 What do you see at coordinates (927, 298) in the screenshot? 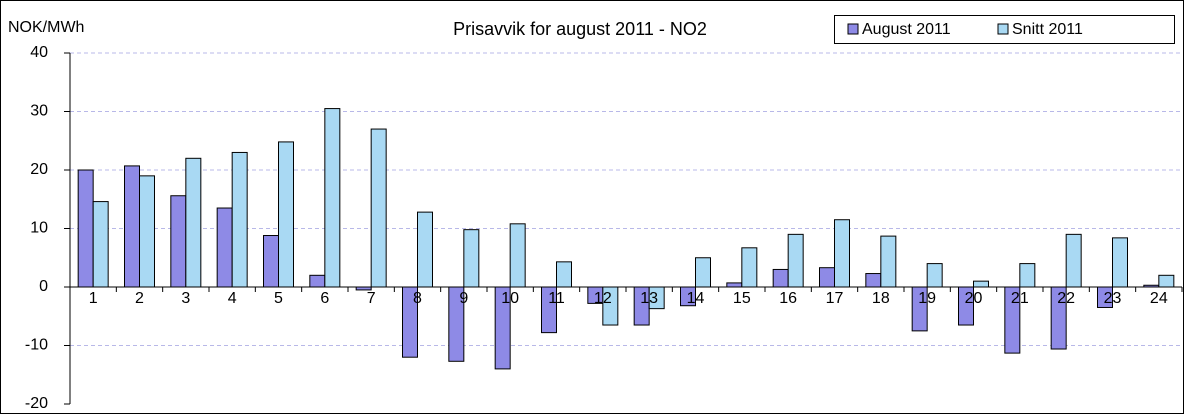
I see `x-tick-label: 19` at bounding box center [927, 298].